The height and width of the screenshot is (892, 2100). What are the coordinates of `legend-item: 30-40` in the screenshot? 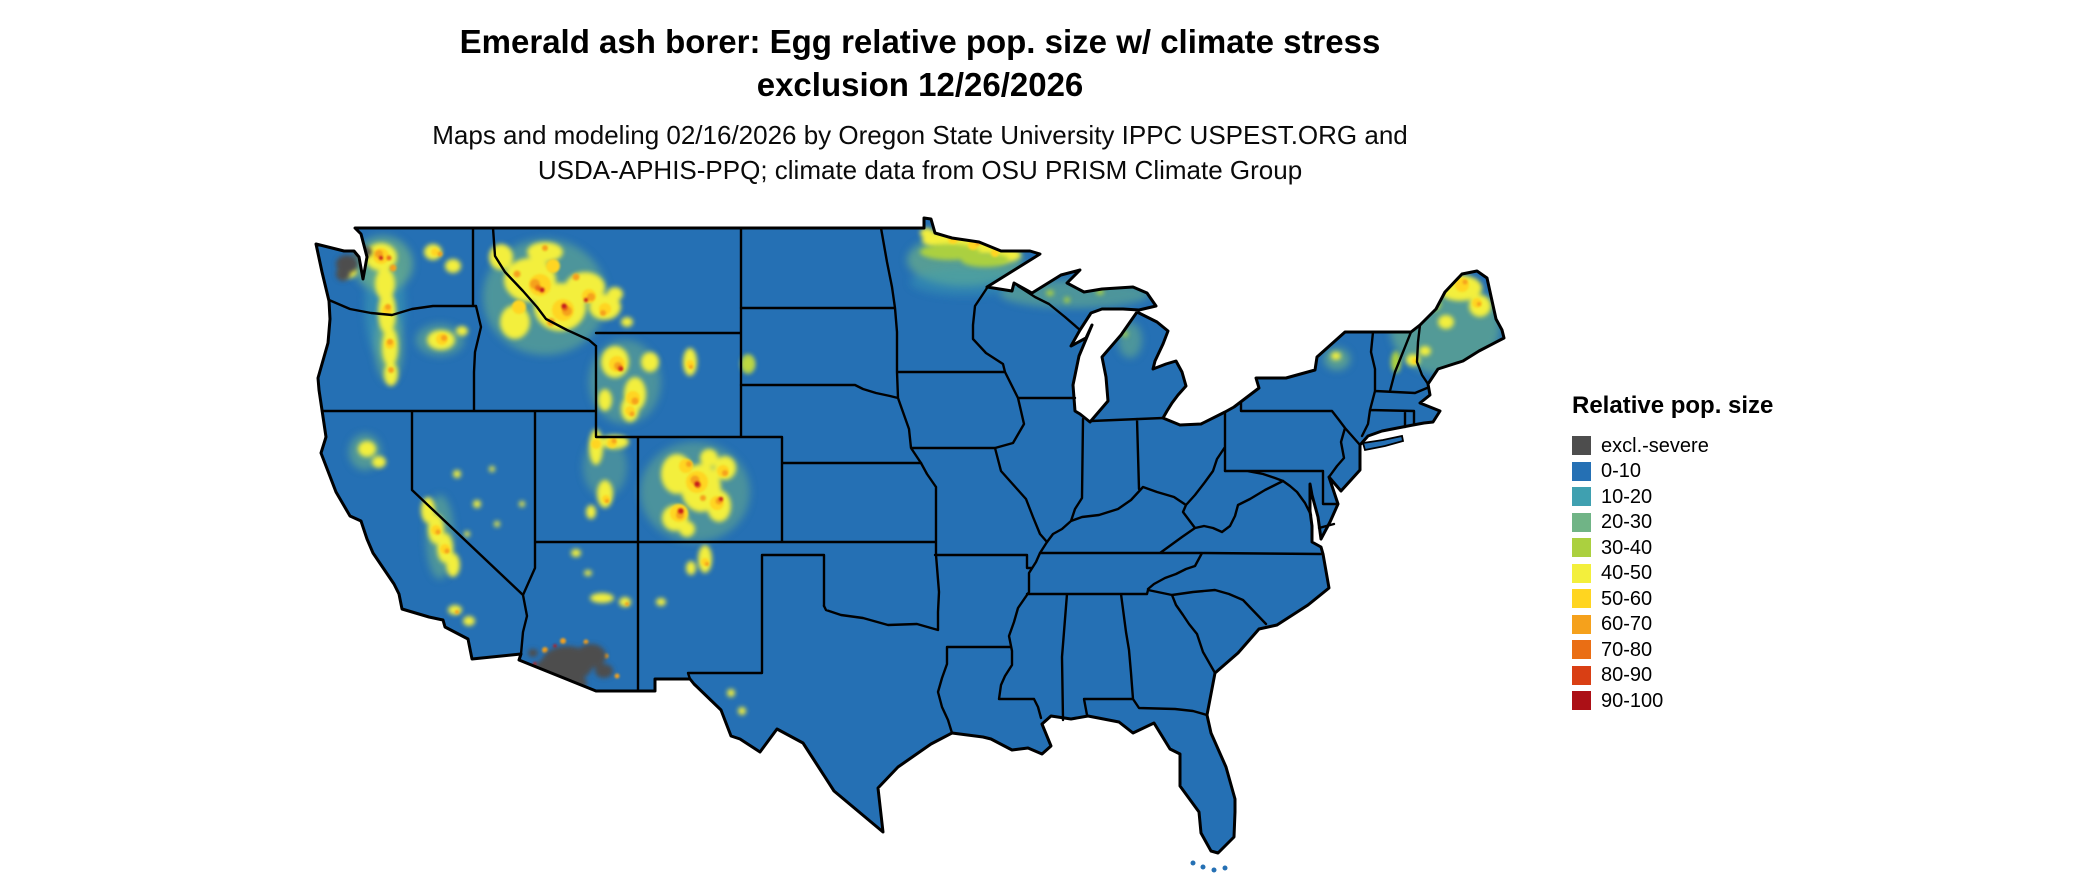 It's located at (1672, 548).